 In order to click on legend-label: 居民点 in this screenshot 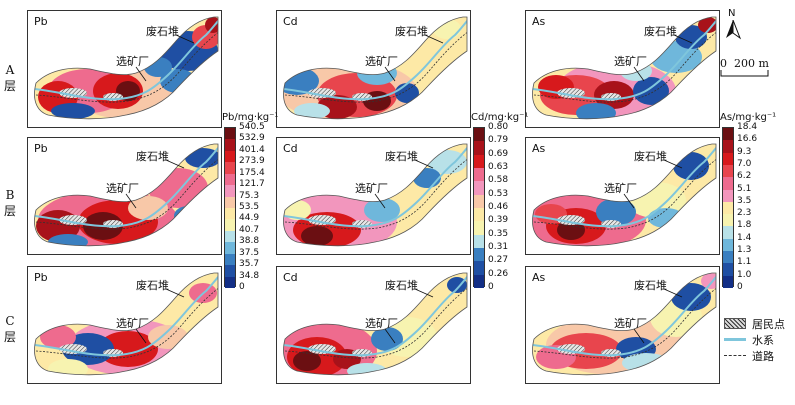, I will do `click(768, 324)`.